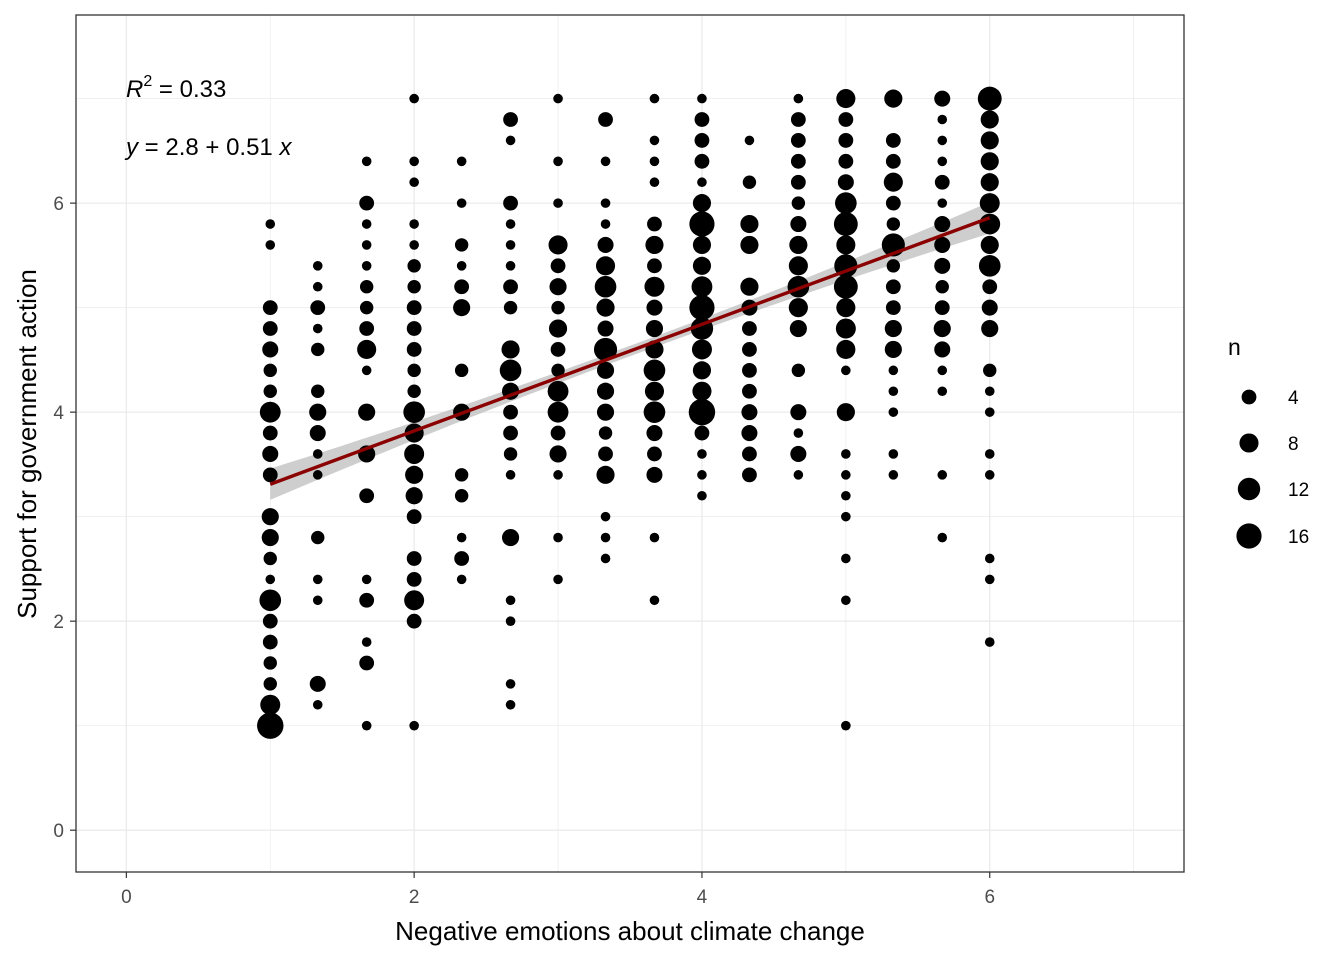 The image size is (1344, 960). Describe the element at coordinates (126, 897) in the screenshot. I see `x-tick-label: 0` at that location.